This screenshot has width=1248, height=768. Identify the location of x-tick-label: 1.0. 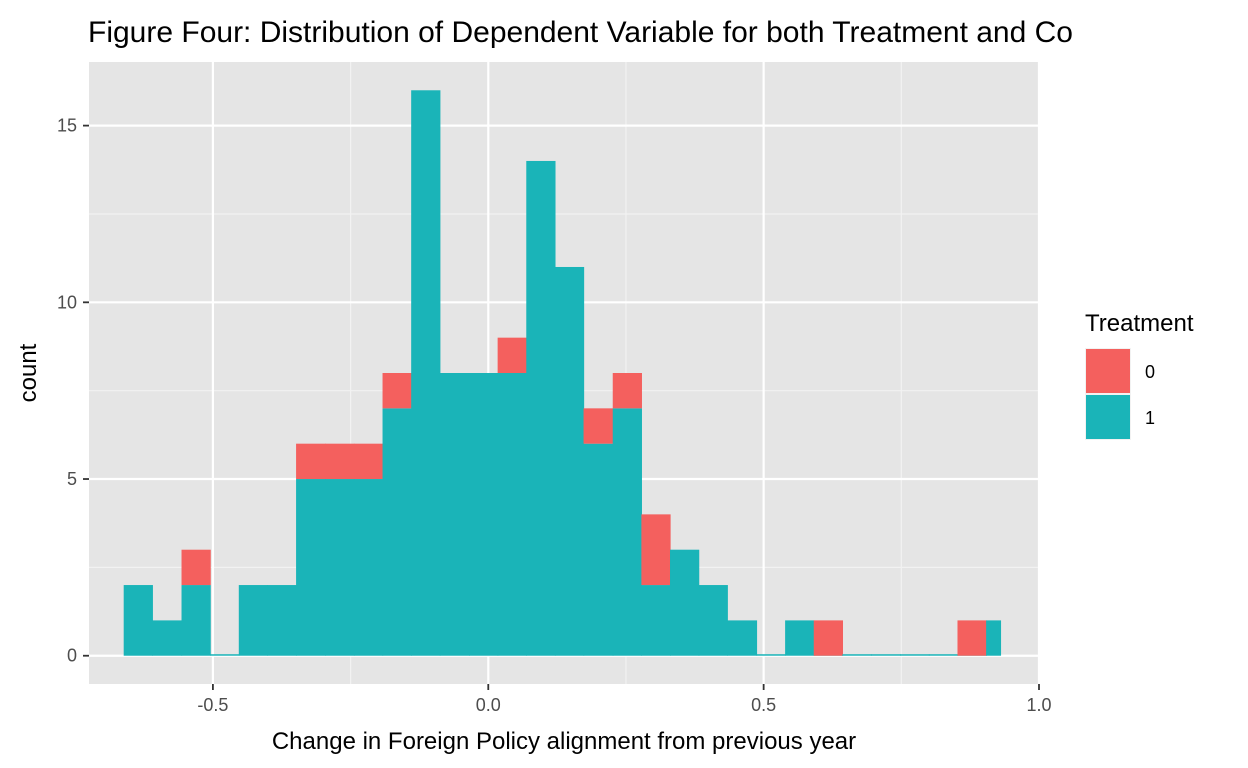
(1038, 705).